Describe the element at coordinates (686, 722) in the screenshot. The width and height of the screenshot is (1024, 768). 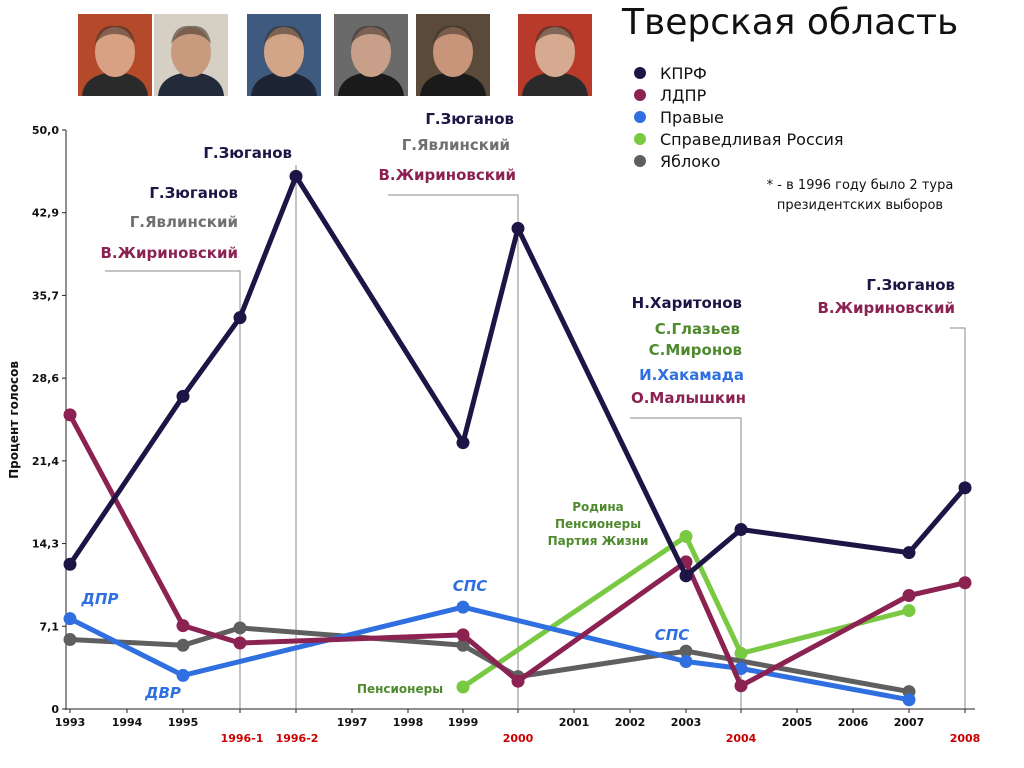
I see `x-tick-label: 2003` at that location.